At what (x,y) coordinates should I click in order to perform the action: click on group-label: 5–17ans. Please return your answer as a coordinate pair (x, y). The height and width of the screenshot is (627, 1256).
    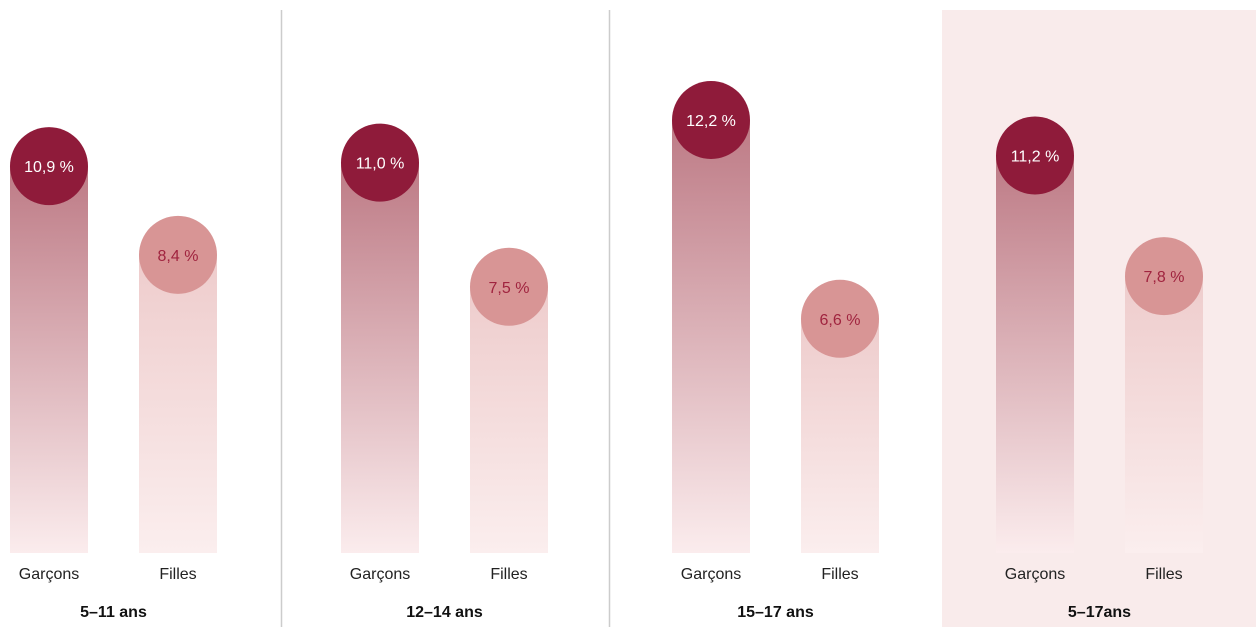
    Looking at the image, I should click on (1099, 612).